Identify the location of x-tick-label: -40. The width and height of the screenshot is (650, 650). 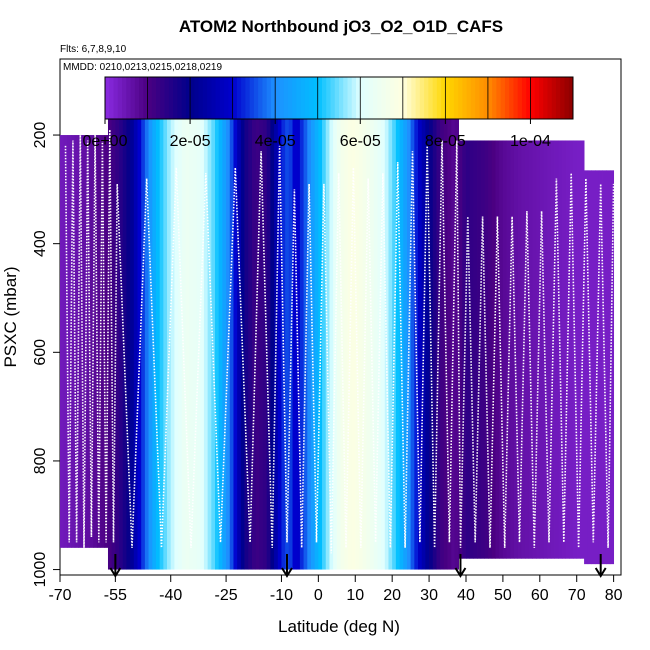
(170, 595).